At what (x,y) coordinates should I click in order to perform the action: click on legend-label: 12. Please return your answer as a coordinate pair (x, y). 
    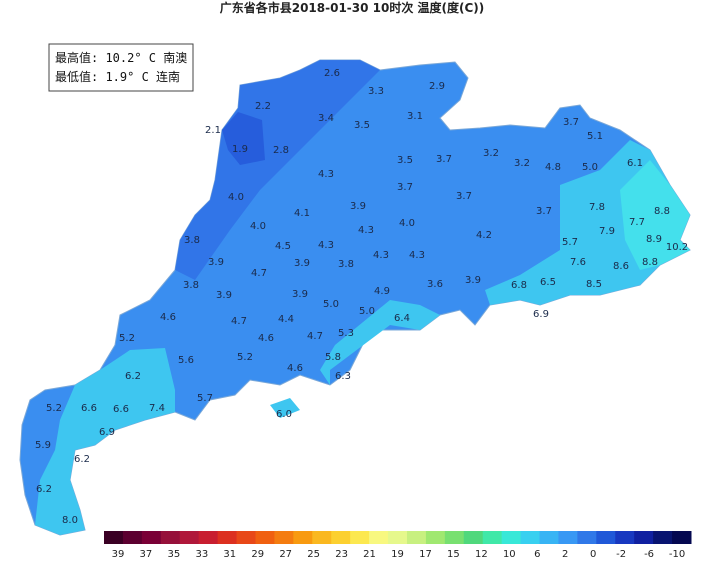
    Looking at the image, I should click on (481, 554).